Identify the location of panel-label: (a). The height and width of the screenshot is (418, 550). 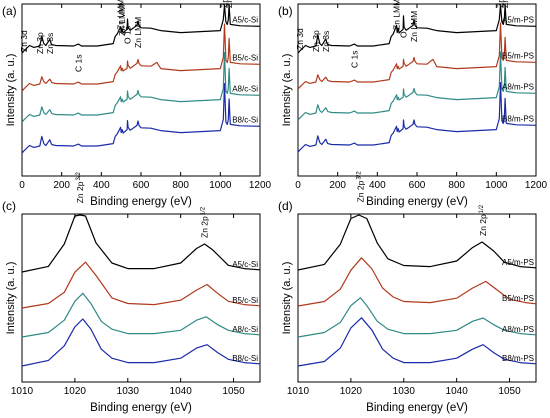
(9, 11).